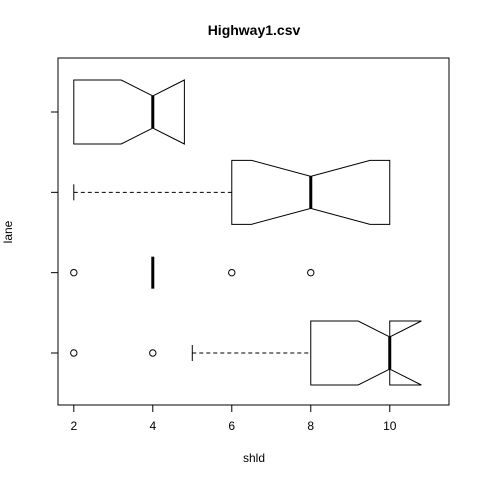 The width and height of the screenshot is (480, 480). What do you see at coordinates (231, 426) in the screenshot?
I see `x-tick-label: 6` at bounding box center [231, 426].